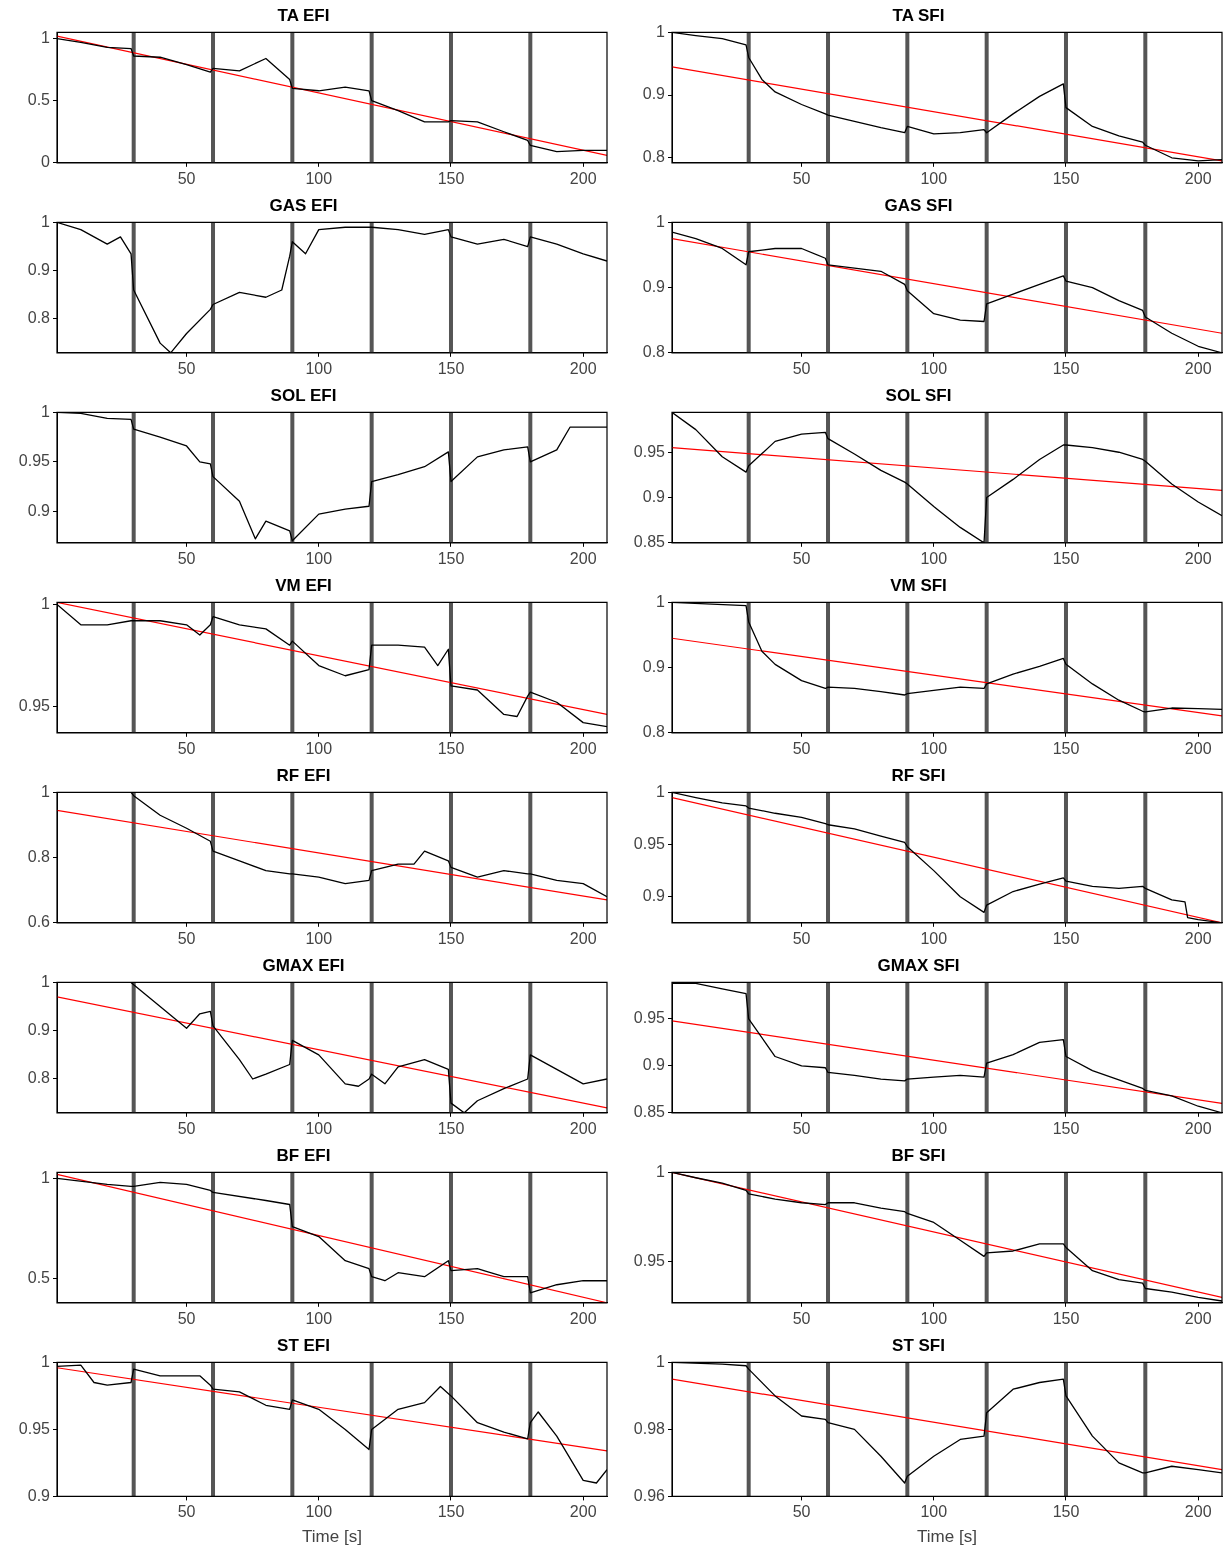 This screenshot has height=1558, width=1230. I want to click on chart-title: ST SFI, so click(918, 1345).